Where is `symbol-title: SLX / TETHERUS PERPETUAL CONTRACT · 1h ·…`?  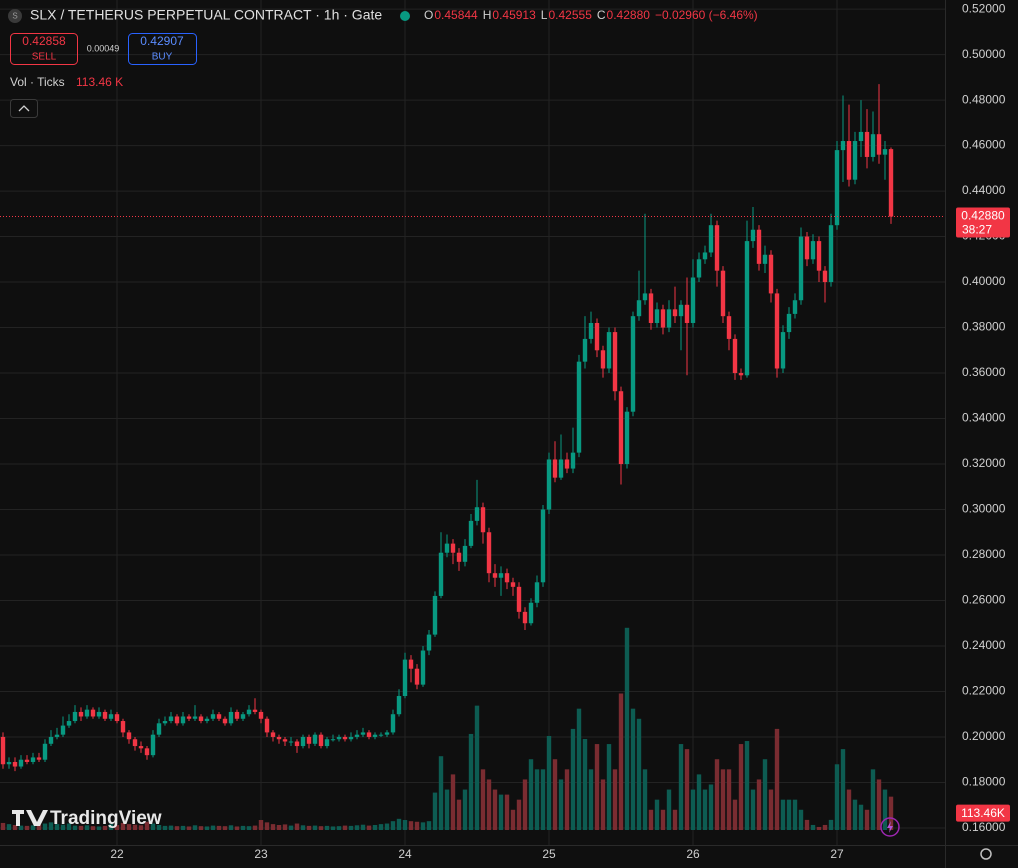 symbol-title: SLX / TETHERUS PERPETUAL CONTRACT · 1h ·… is located at coordinates (206, 15).